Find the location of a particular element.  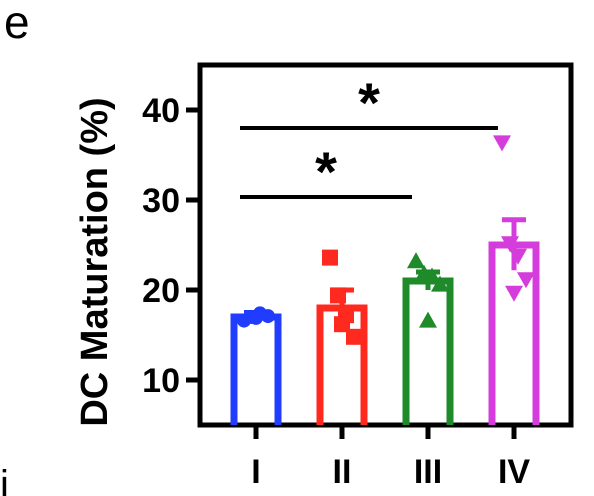

x-tick-label: II is located at coordinates (342, 472).